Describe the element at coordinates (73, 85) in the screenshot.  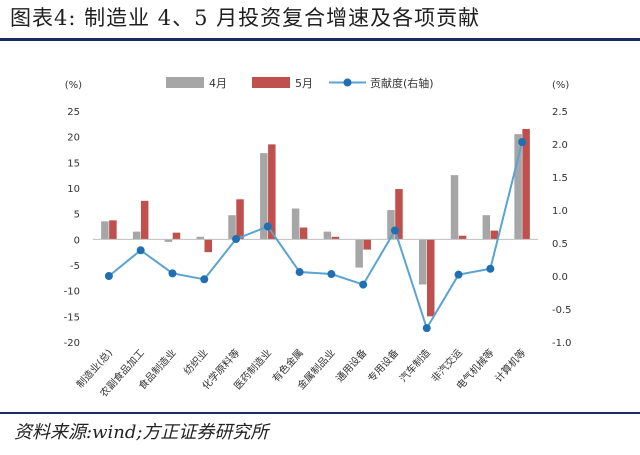
I see `left-axis-unit: (%)` at that location.